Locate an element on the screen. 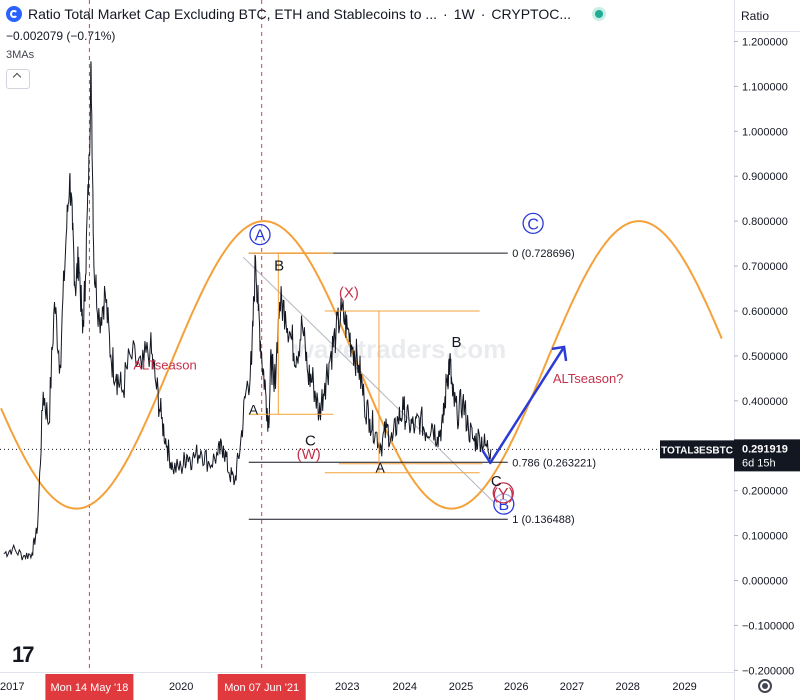  altseason-label: ALTseason? is located at coordinates (588, 378).